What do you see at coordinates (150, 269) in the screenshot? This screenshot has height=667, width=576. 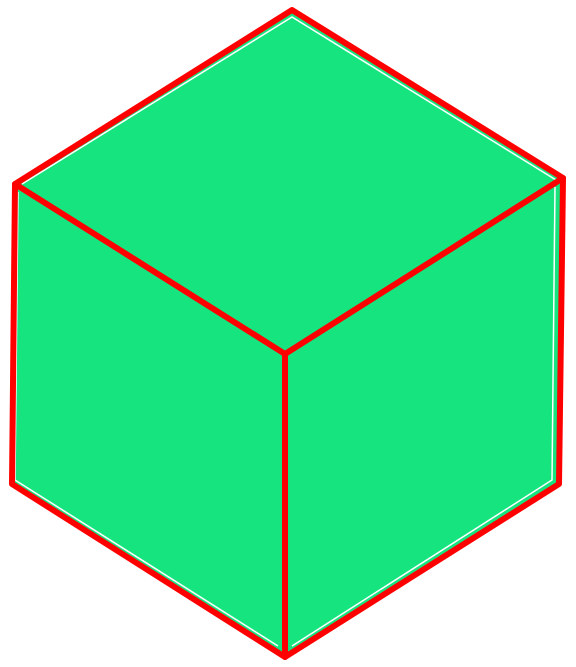 I see `cube-inner-left-edge` at bounding box center [150, 269].